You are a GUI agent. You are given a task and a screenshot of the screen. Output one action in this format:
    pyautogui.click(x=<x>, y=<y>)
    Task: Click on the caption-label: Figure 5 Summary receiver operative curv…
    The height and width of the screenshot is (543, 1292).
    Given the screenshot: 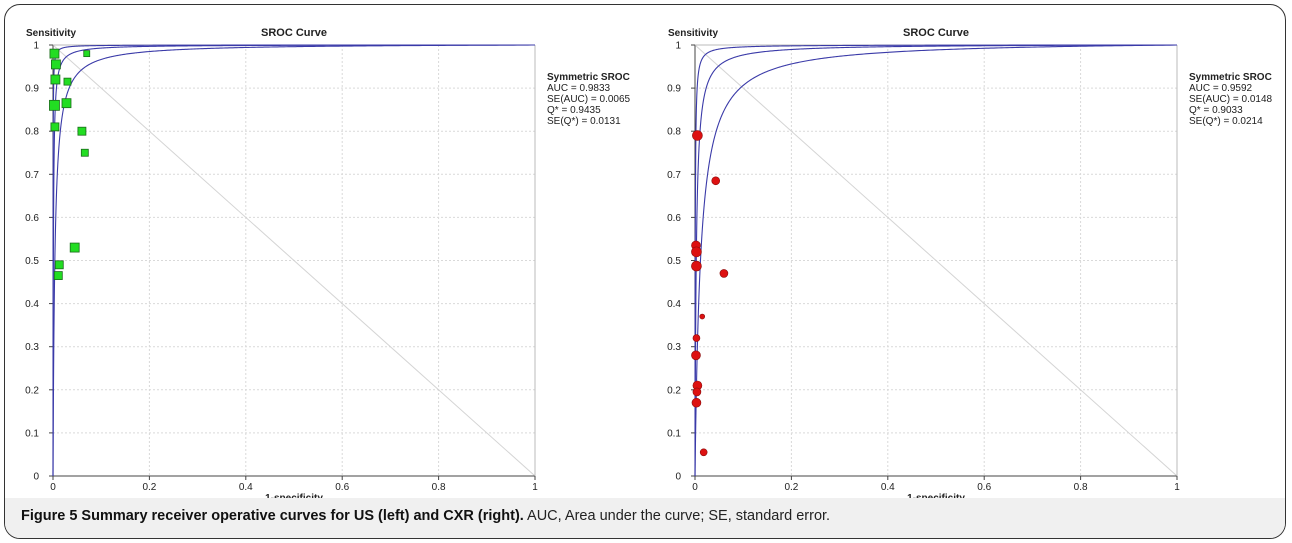 What is the action you would take?
    pyautogui.click(x=272, y=516)
    